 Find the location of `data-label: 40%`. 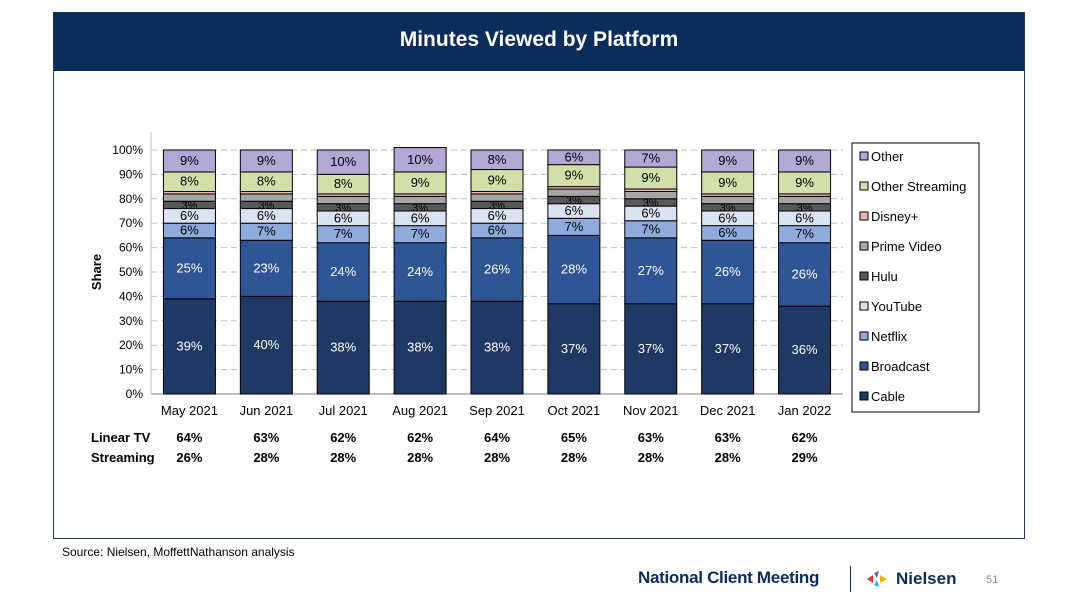

data-label: 40% is located at coordinates (266, 344).